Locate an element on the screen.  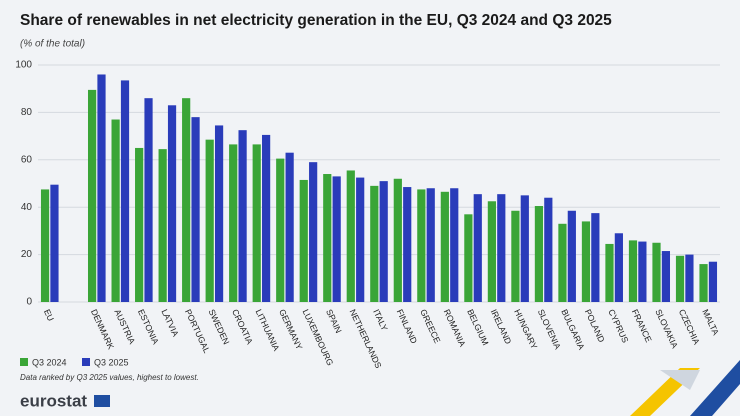
legend-label: Q3 2024 is located at coordinates (49, 362).